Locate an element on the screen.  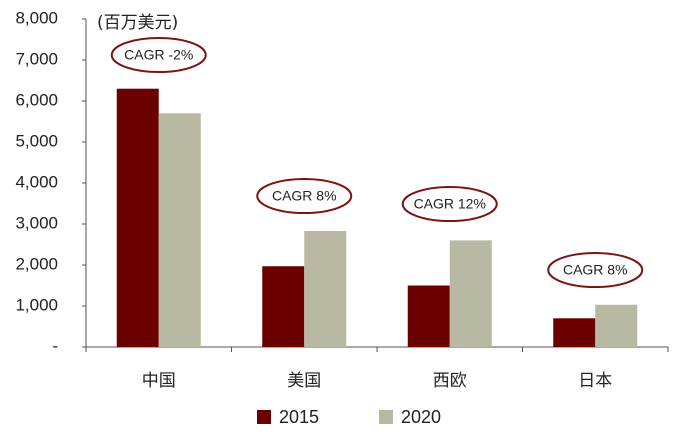
bar-2020-美国 is located at coordinates (325, 288).